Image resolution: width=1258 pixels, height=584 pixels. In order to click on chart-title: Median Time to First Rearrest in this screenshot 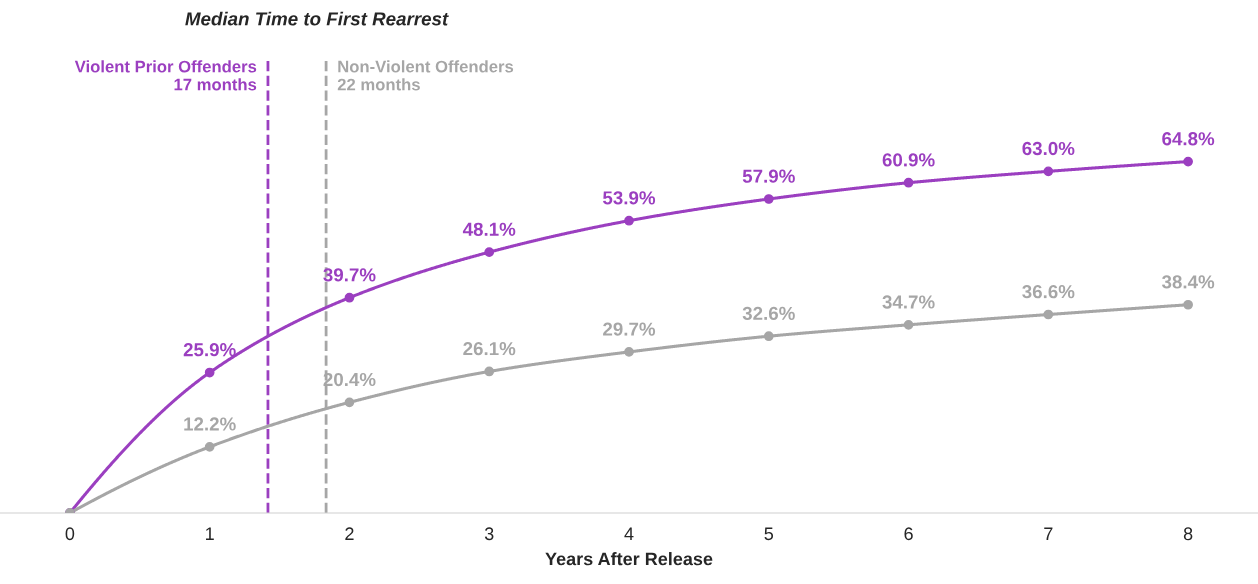, I will do `click(317, 18)`.